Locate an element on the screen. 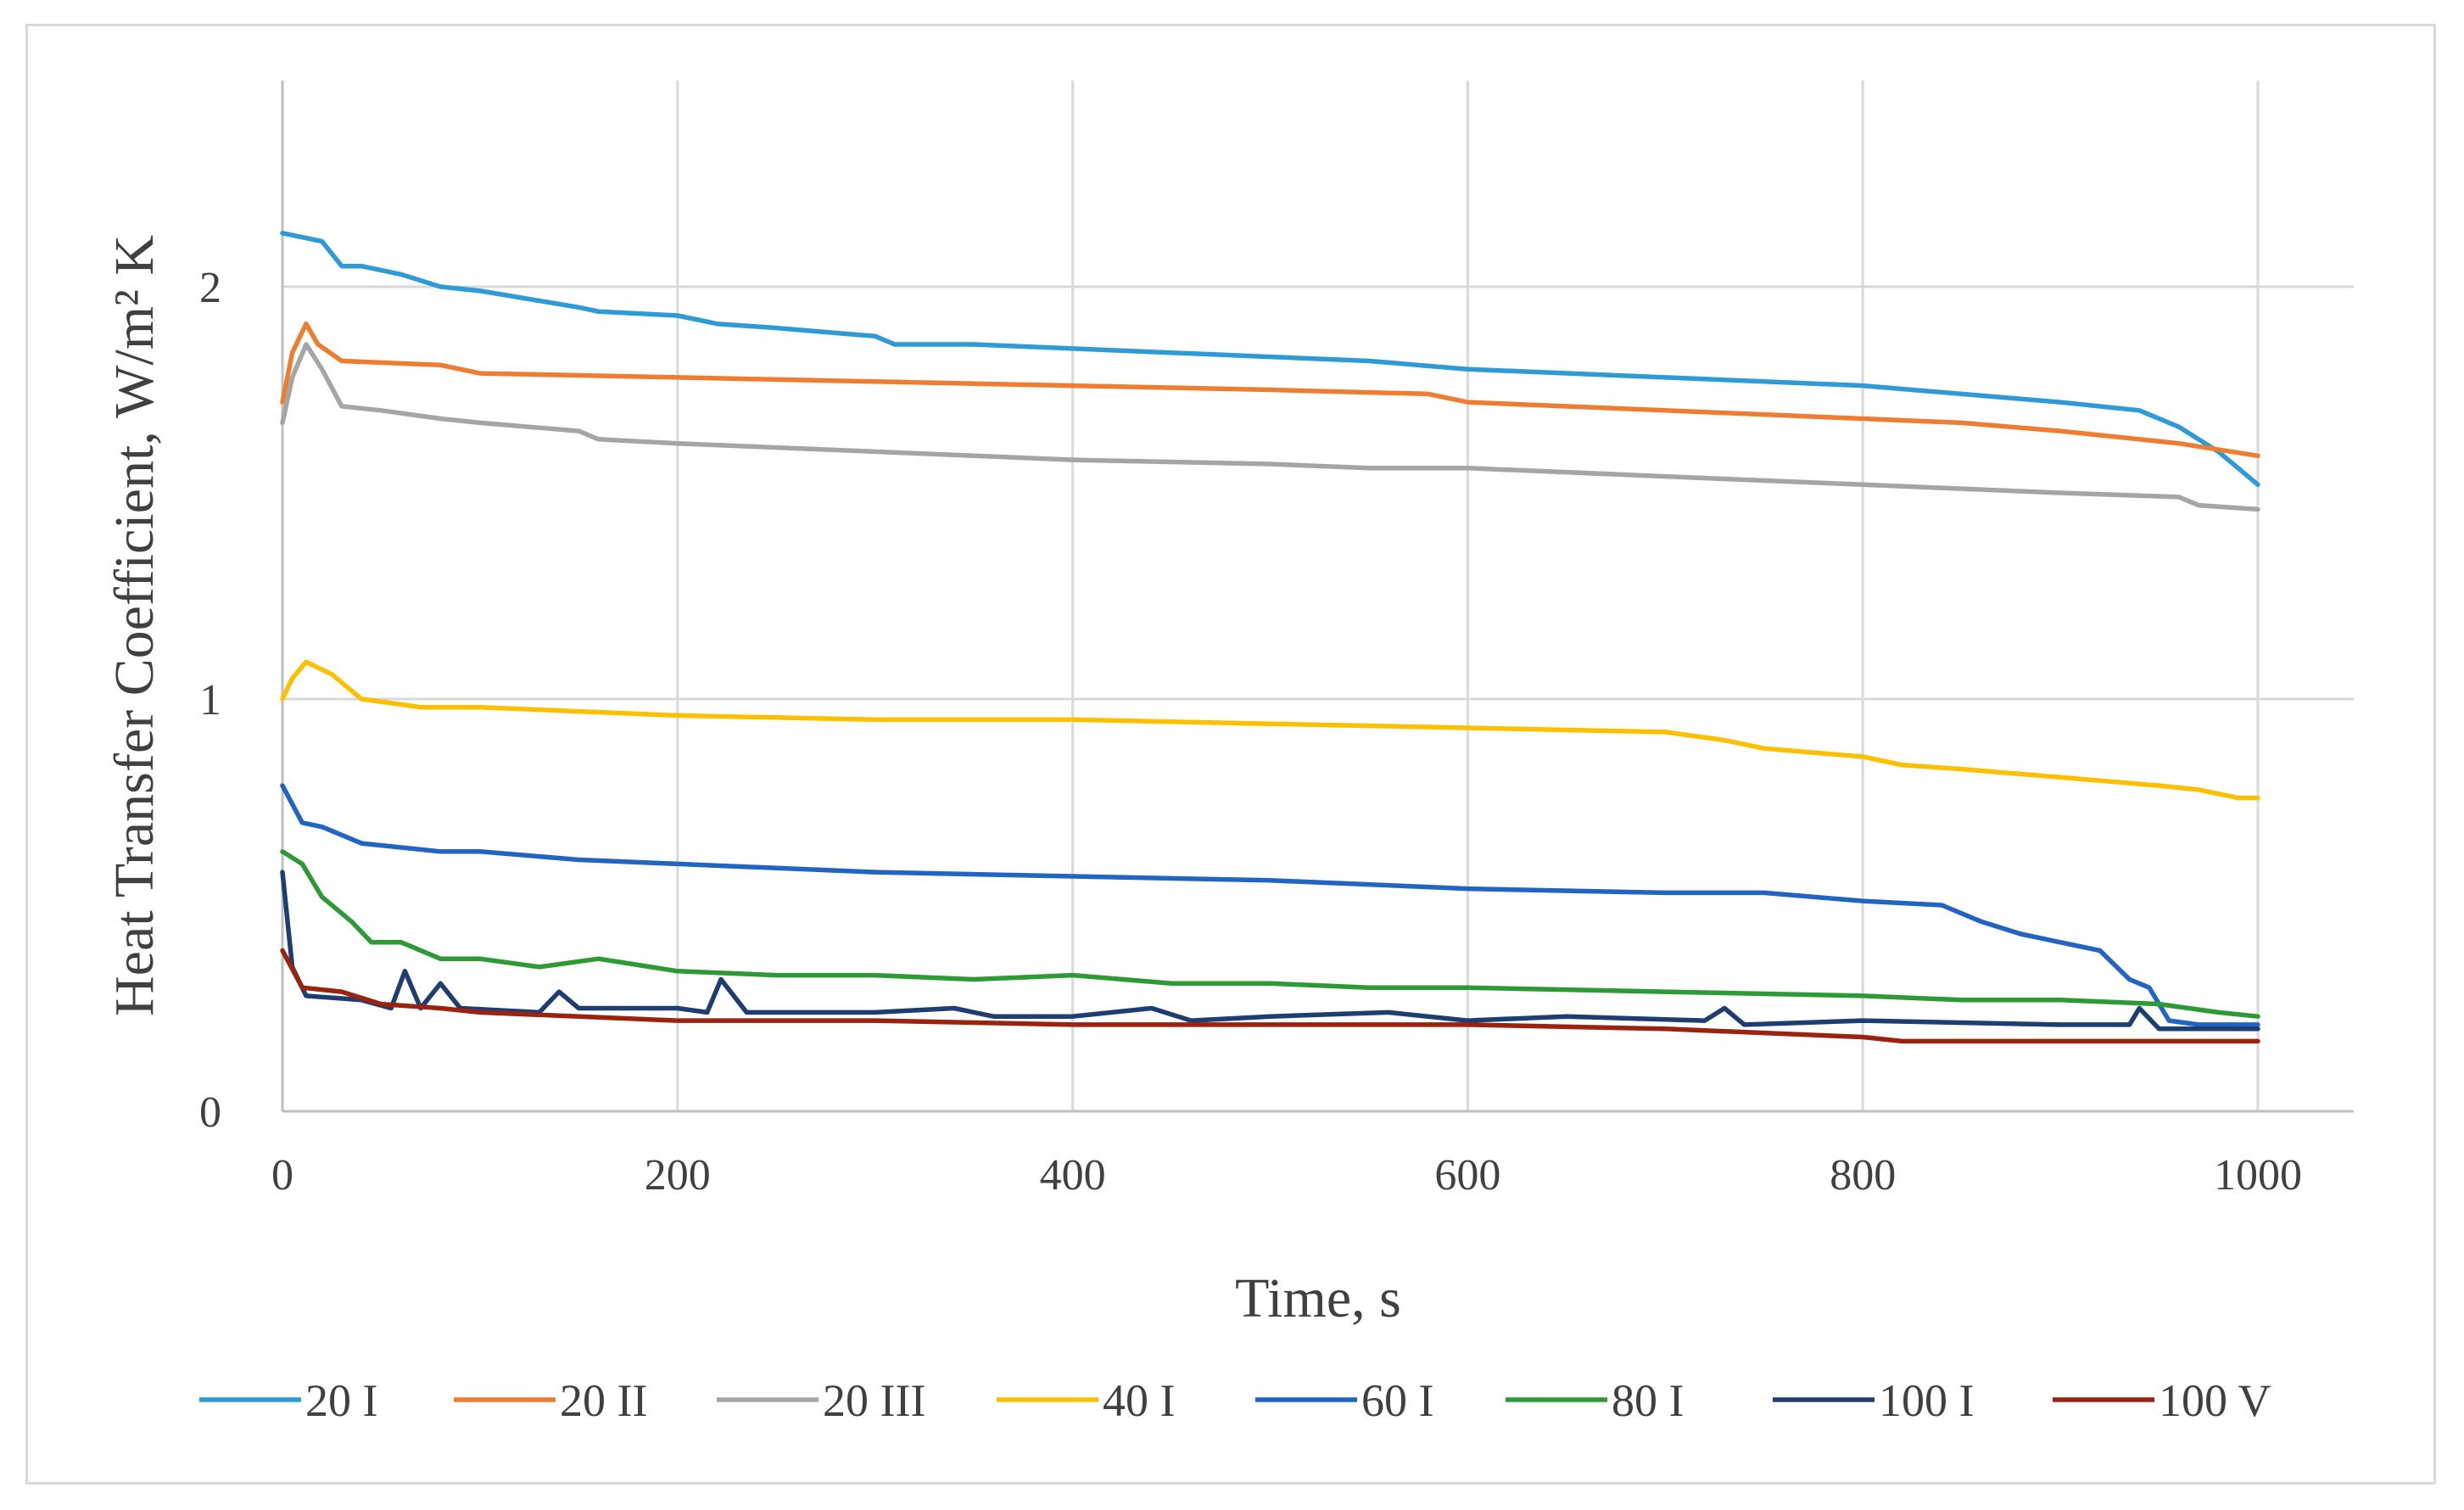 This screenshot has width=2464, height=1510. y-tick-labels: 0 1 2 is located at coordinates (210, 700).